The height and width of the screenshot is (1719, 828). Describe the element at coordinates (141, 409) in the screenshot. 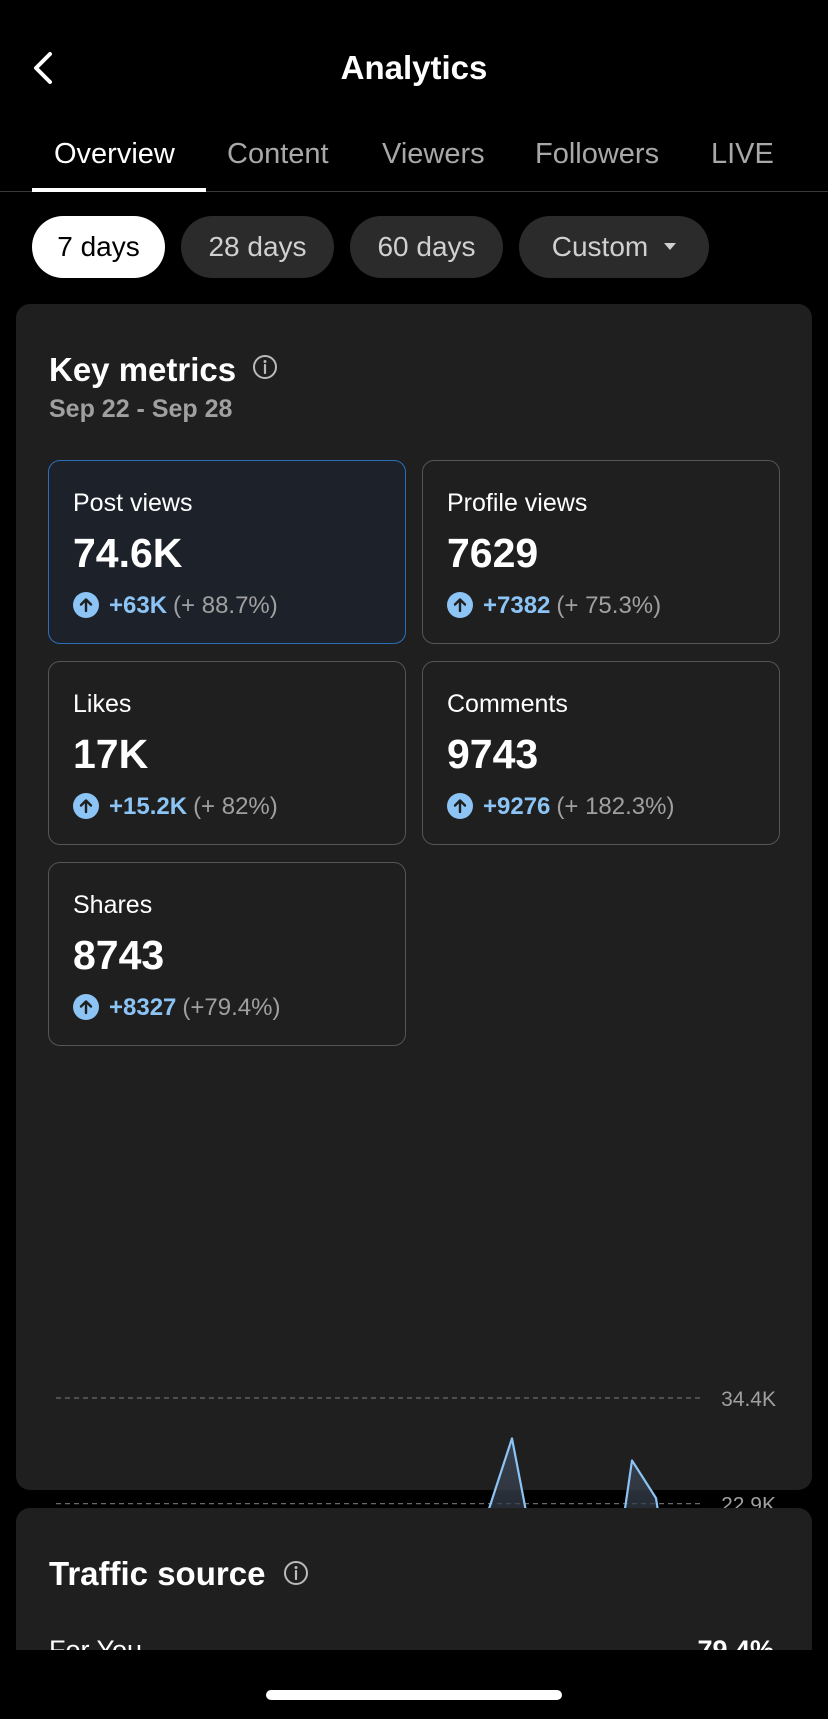

I see `date-range-label: Sep 22 - Sep 28` at that location.